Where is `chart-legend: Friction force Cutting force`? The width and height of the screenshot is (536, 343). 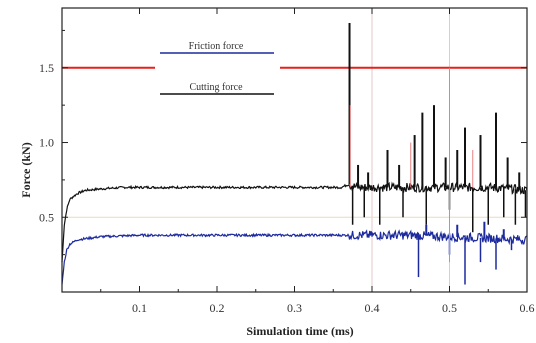 chart-legend: Friction force Cutting force is located at coordinates (217, 70).